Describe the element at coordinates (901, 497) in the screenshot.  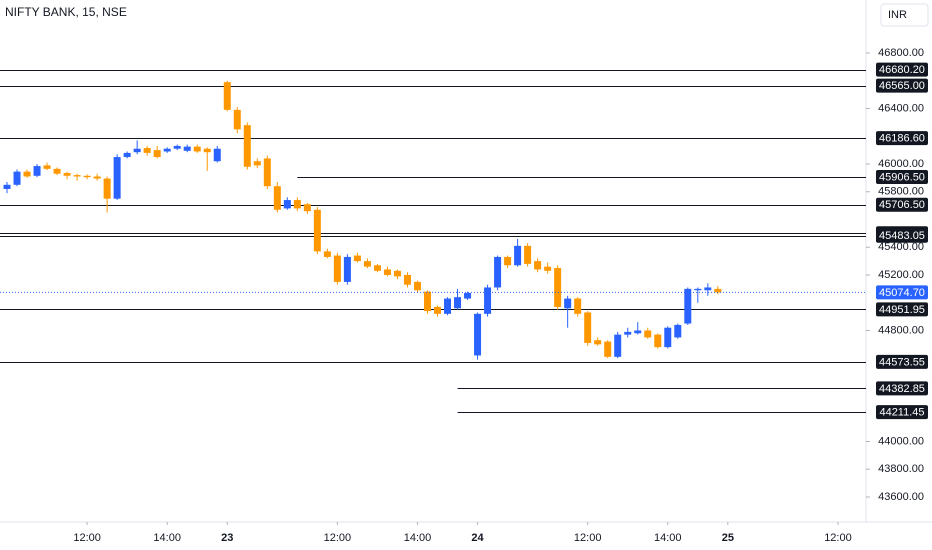
I see `y-tick-label: 43600.00` at that location.